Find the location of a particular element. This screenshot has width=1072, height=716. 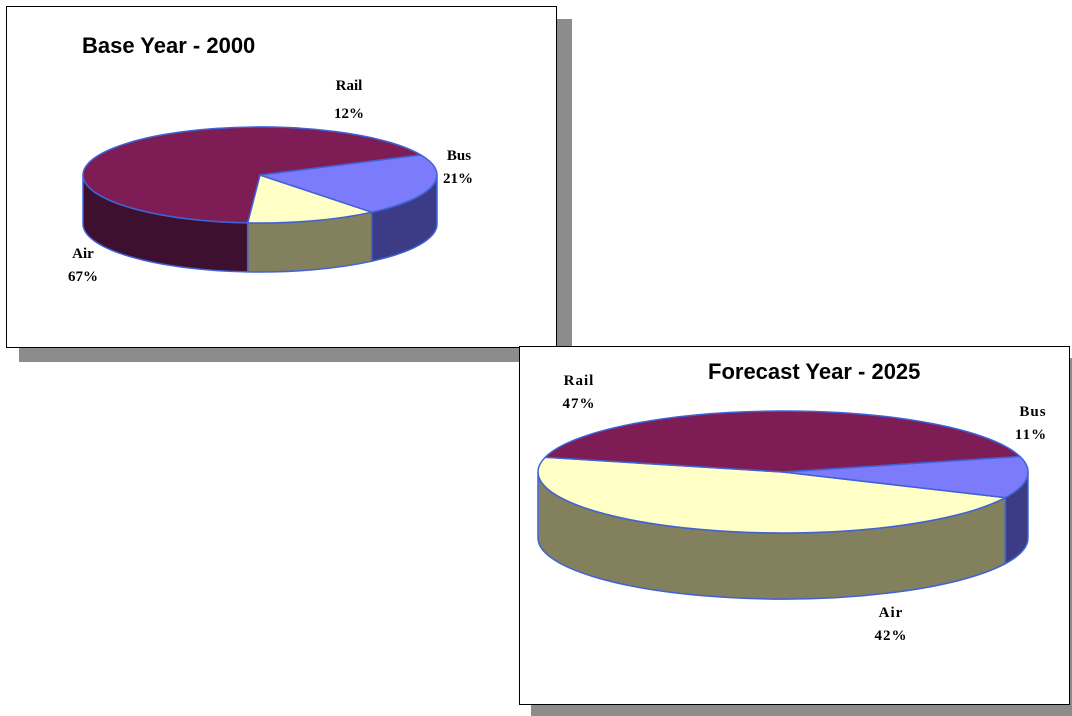

chart-2-rail-name-label: Rail is located at coordinates (579, 381).